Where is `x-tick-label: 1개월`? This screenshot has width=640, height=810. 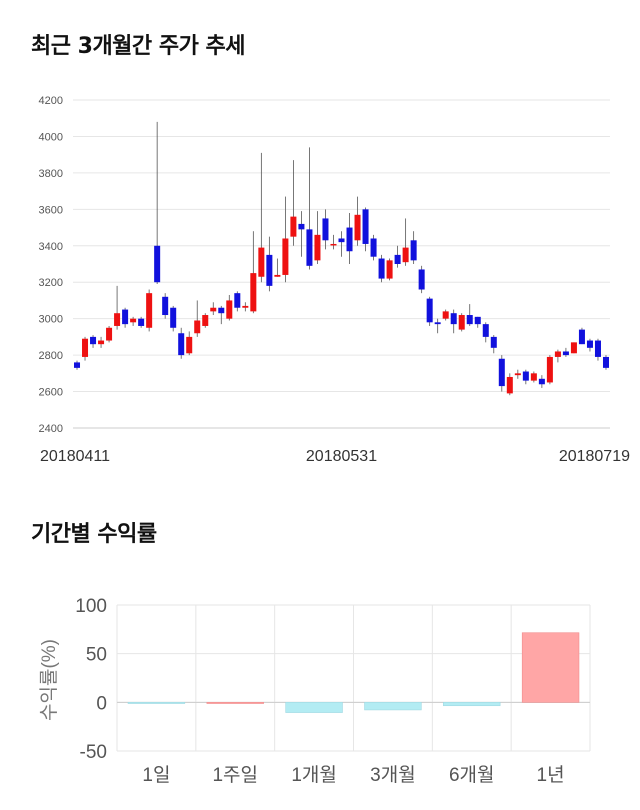
x-tick-label: 1개월 is located at coordinates (314, 775).